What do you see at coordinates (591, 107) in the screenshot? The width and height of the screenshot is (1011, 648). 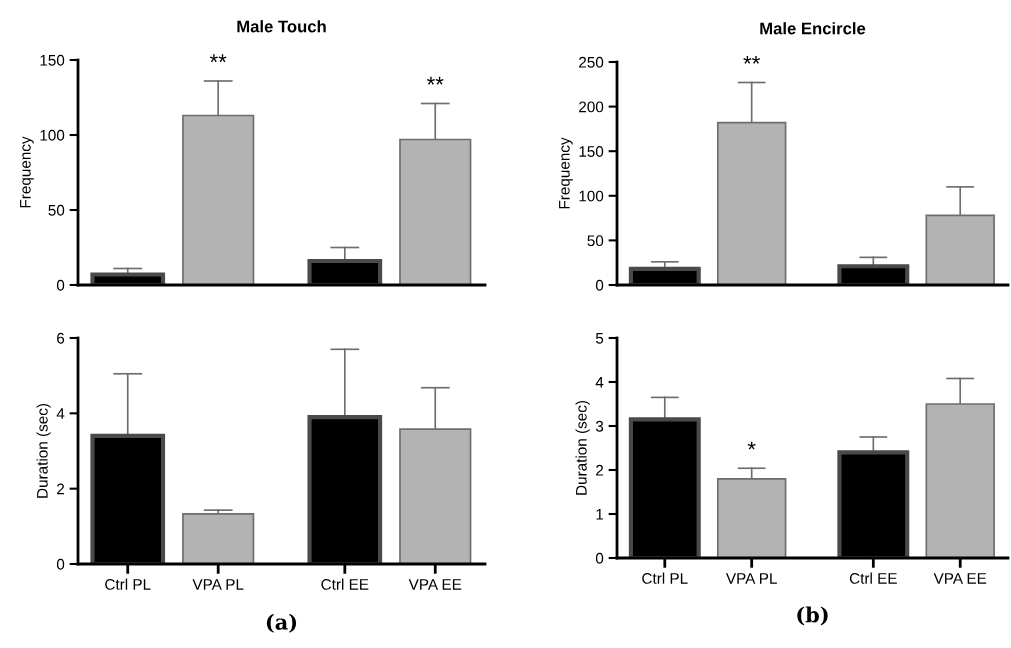 I see `y-tick-label: 200` at bounding box center [591, 107].